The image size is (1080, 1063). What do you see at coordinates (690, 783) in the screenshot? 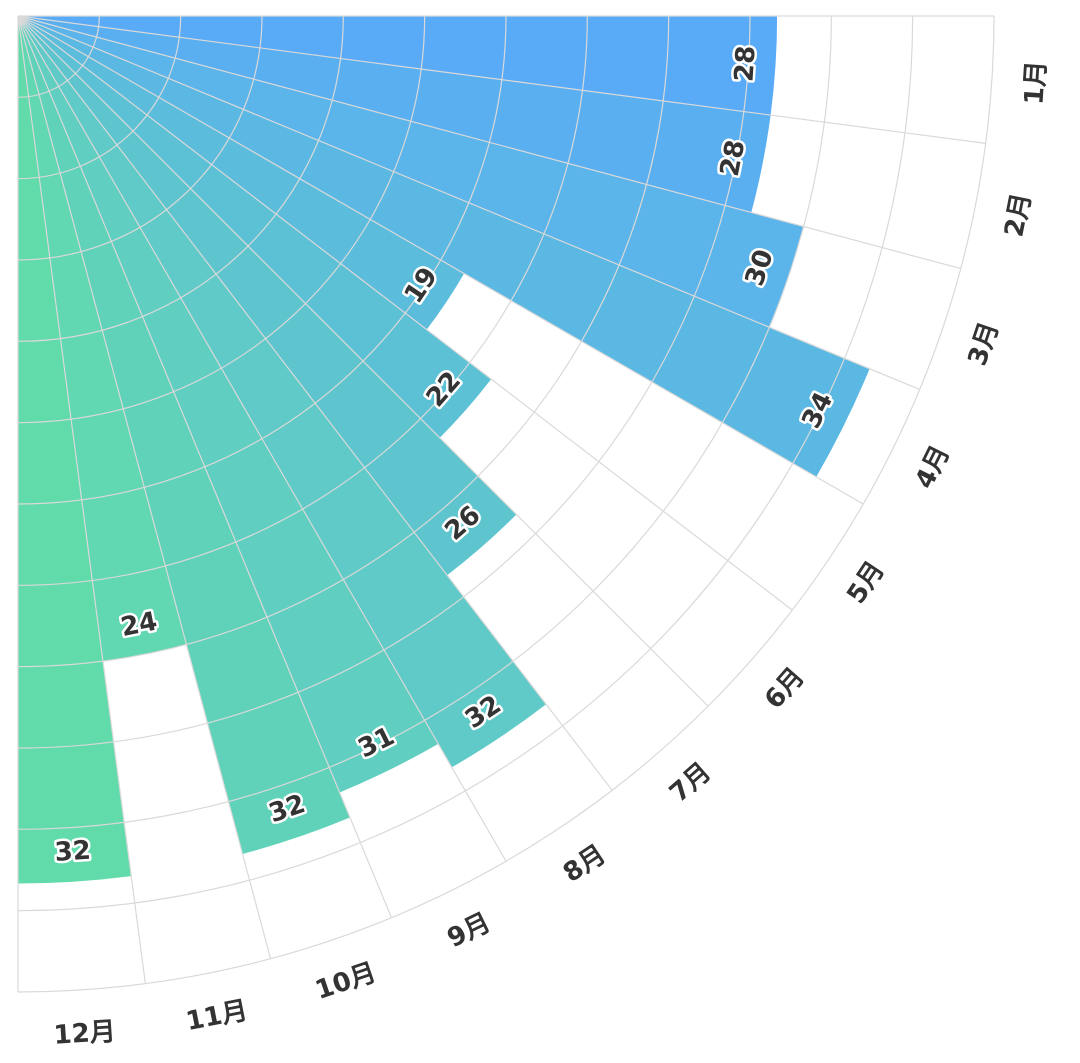
I see `category-label: 7月` at bounding box center [690, 783].